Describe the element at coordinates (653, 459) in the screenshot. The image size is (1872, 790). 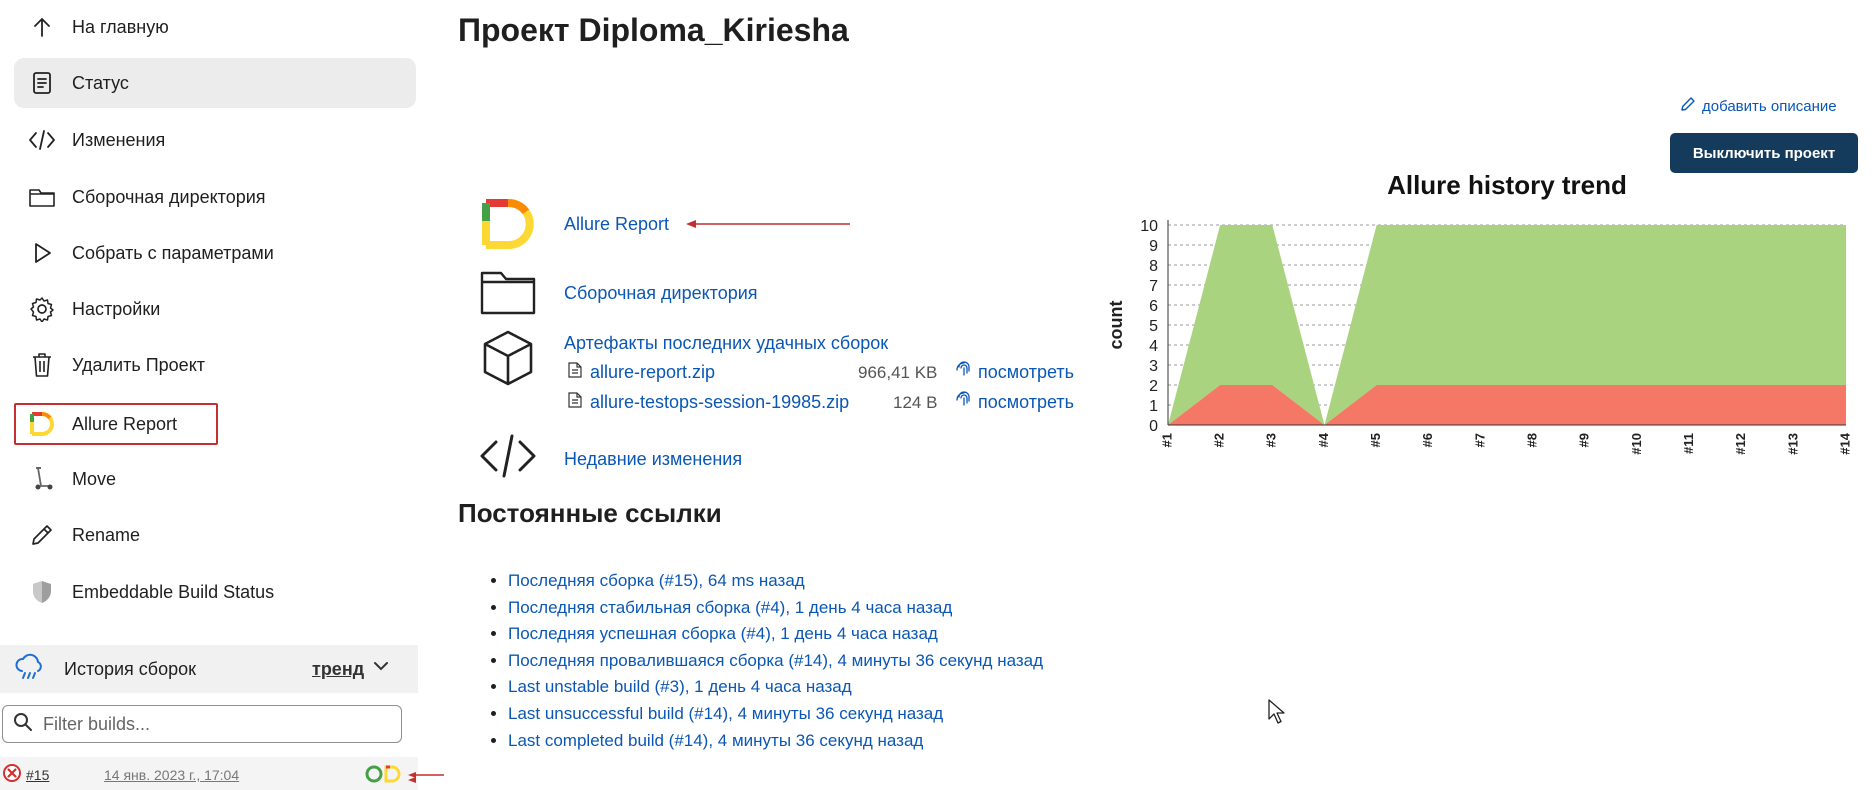
I see `recent-changes-link: Недавние изменения` at that location.